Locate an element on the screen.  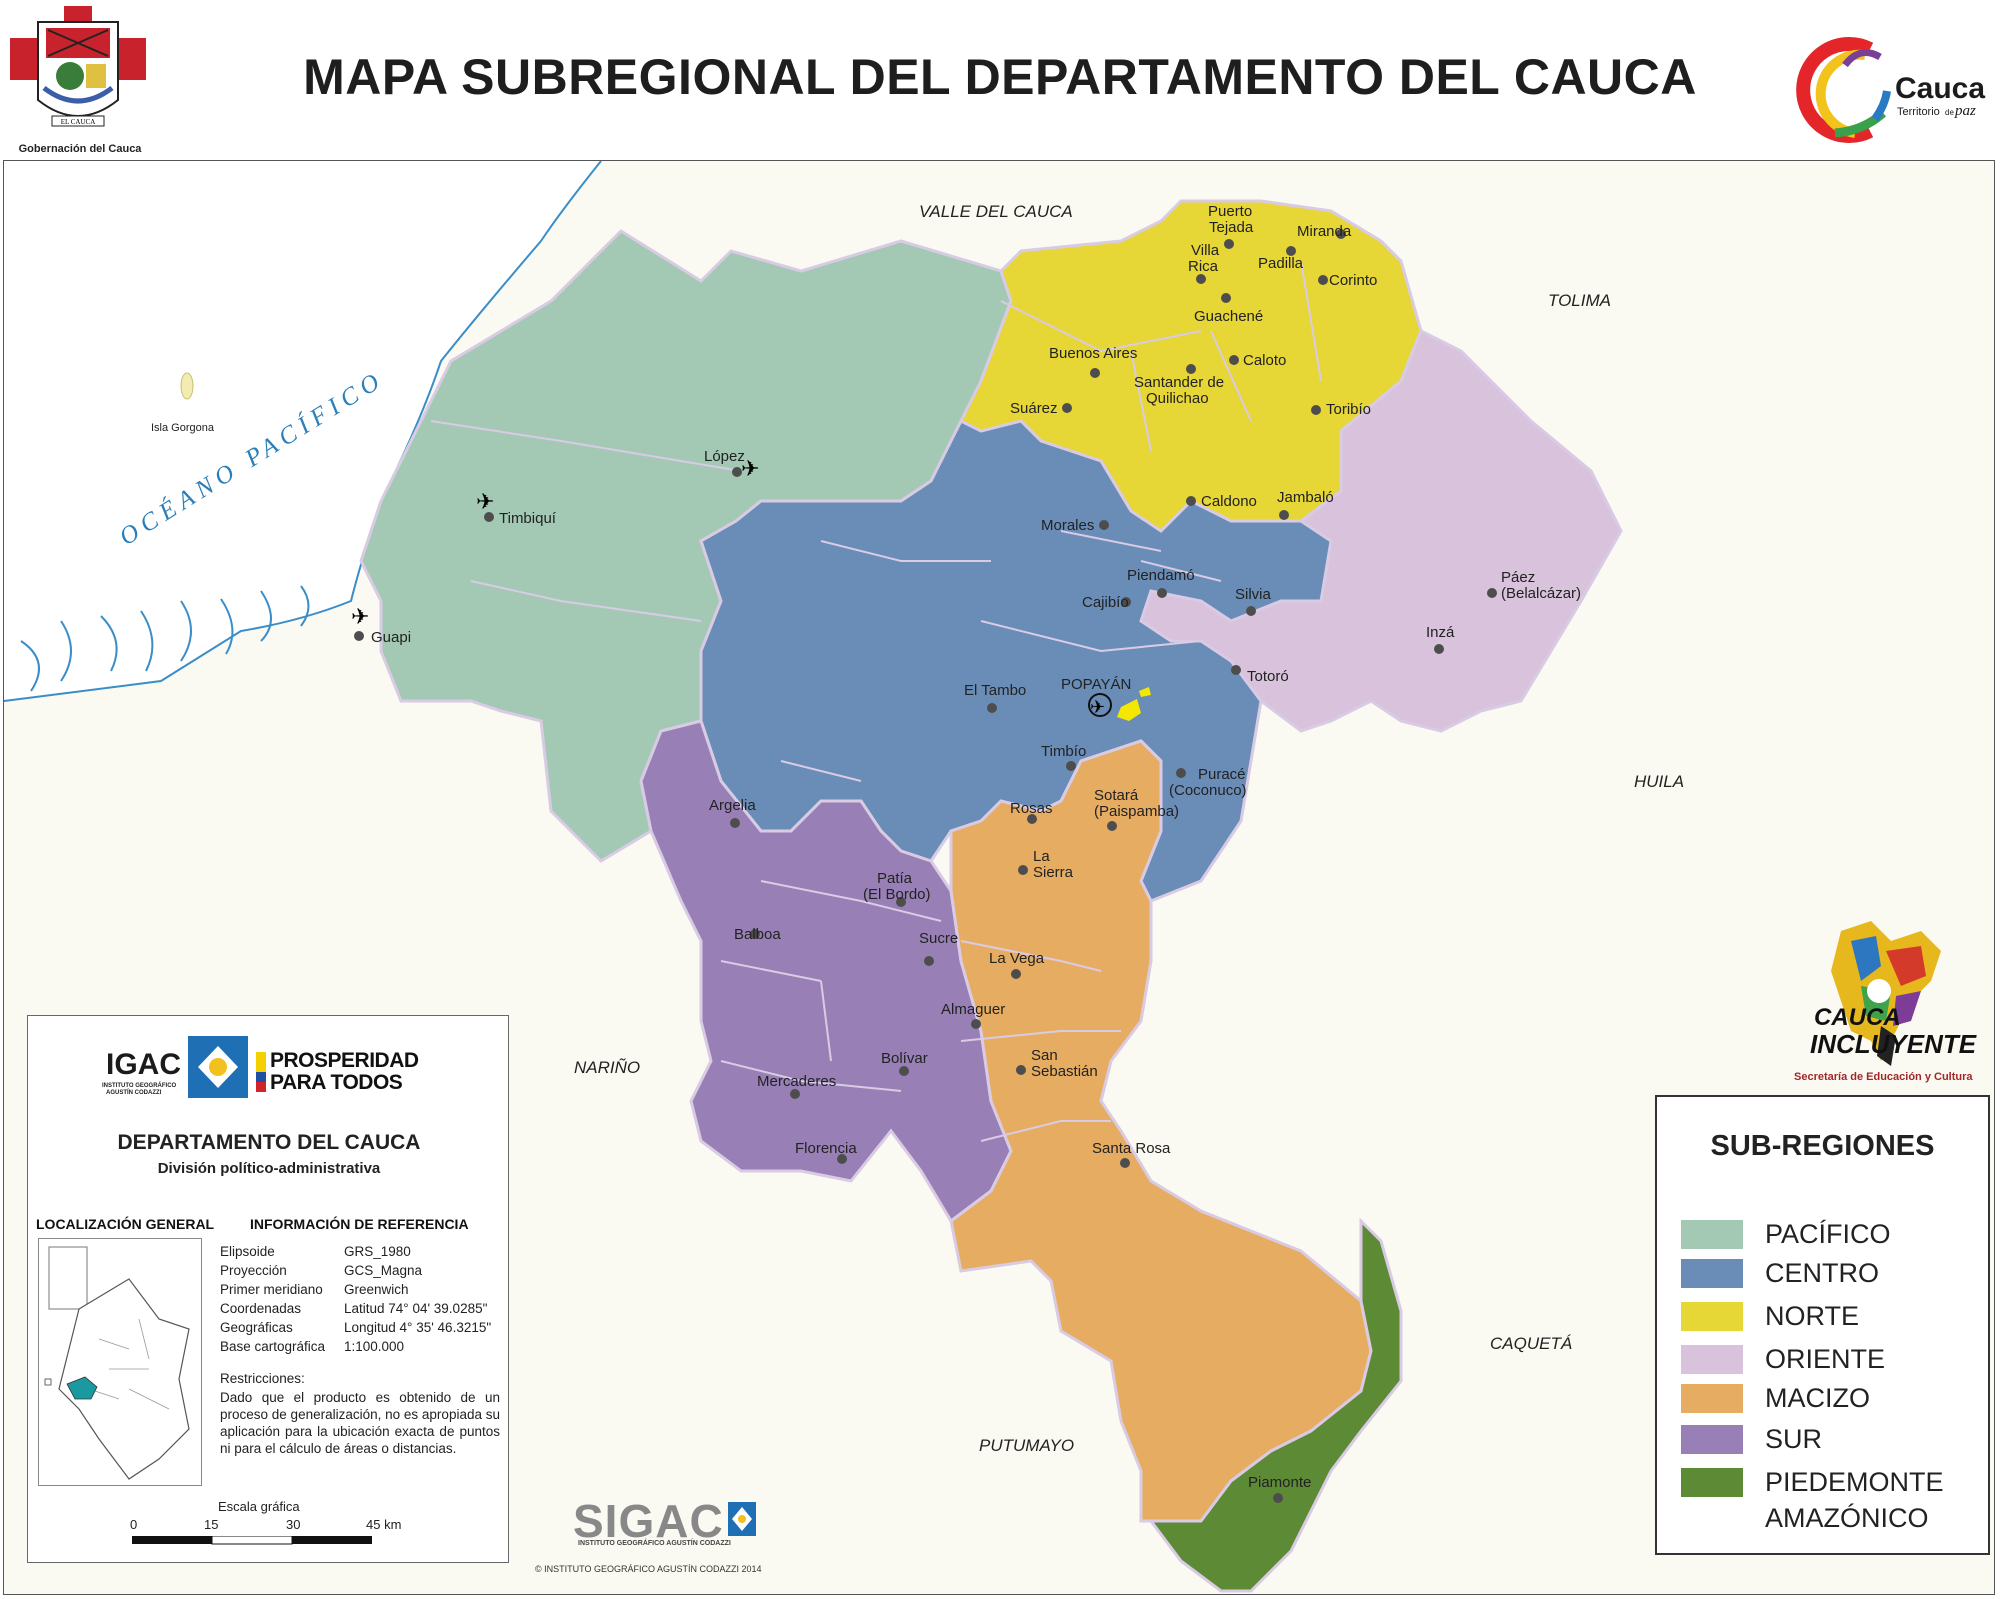
place-inza: Inzá is located at coordinates (1440, 632).